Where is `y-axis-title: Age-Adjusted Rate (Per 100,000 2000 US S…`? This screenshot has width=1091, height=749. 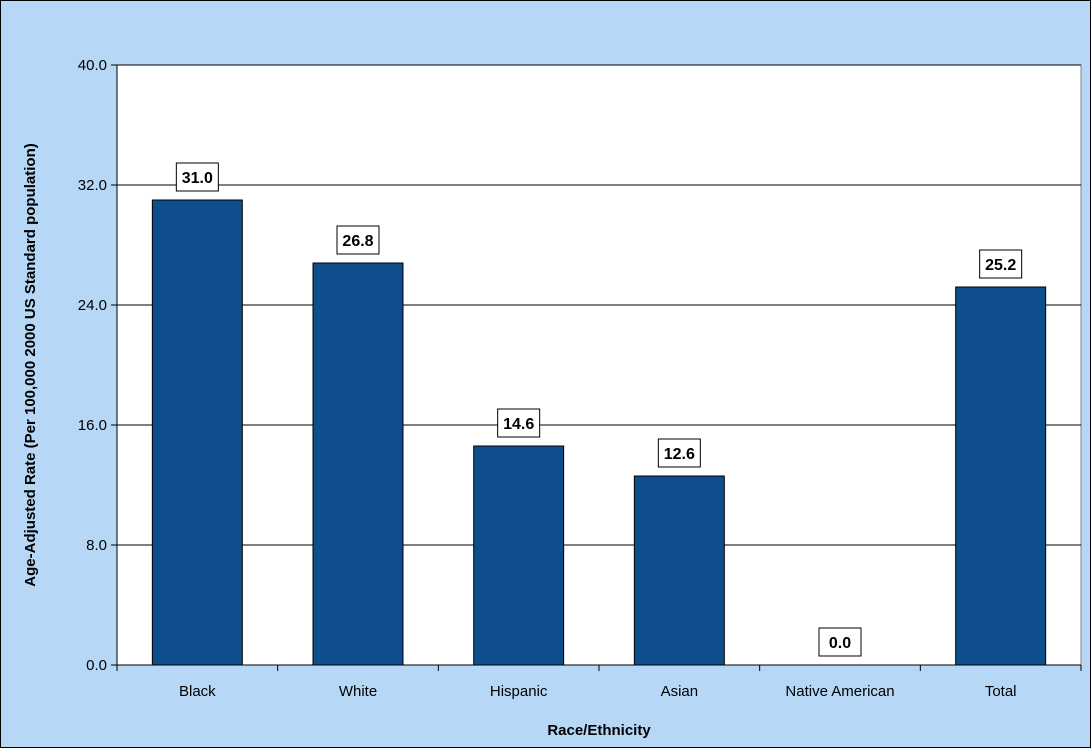
y-axis-title: Age-Adjusted Rate (Per 100,000 2000 US S… is located at coordinates (30, 364).